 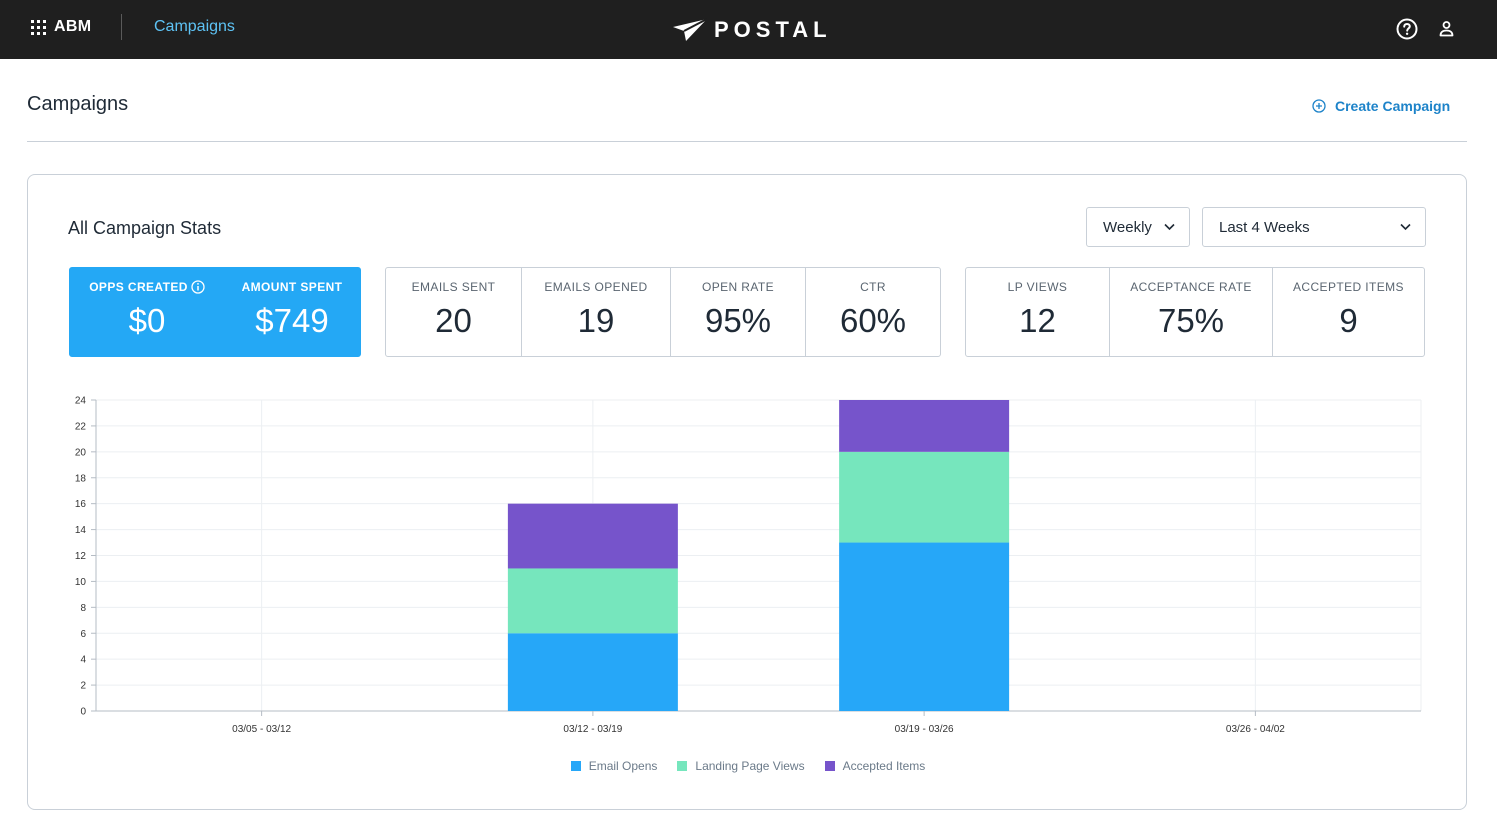 I want to click on stat-acceptance-rate: ACCEPTANCE RATE 75%, so click(x=1190, y=312).